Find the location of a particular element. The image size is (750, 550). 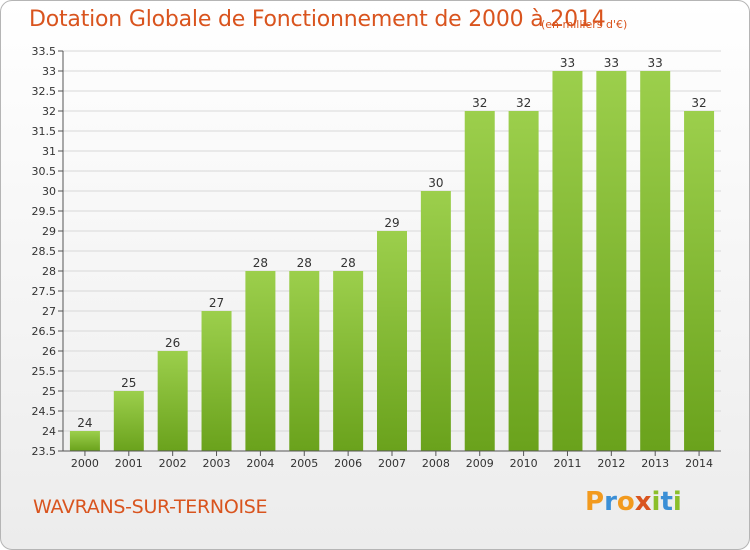

y-tick-label: 27.5 is located at coordinates (44, 291).